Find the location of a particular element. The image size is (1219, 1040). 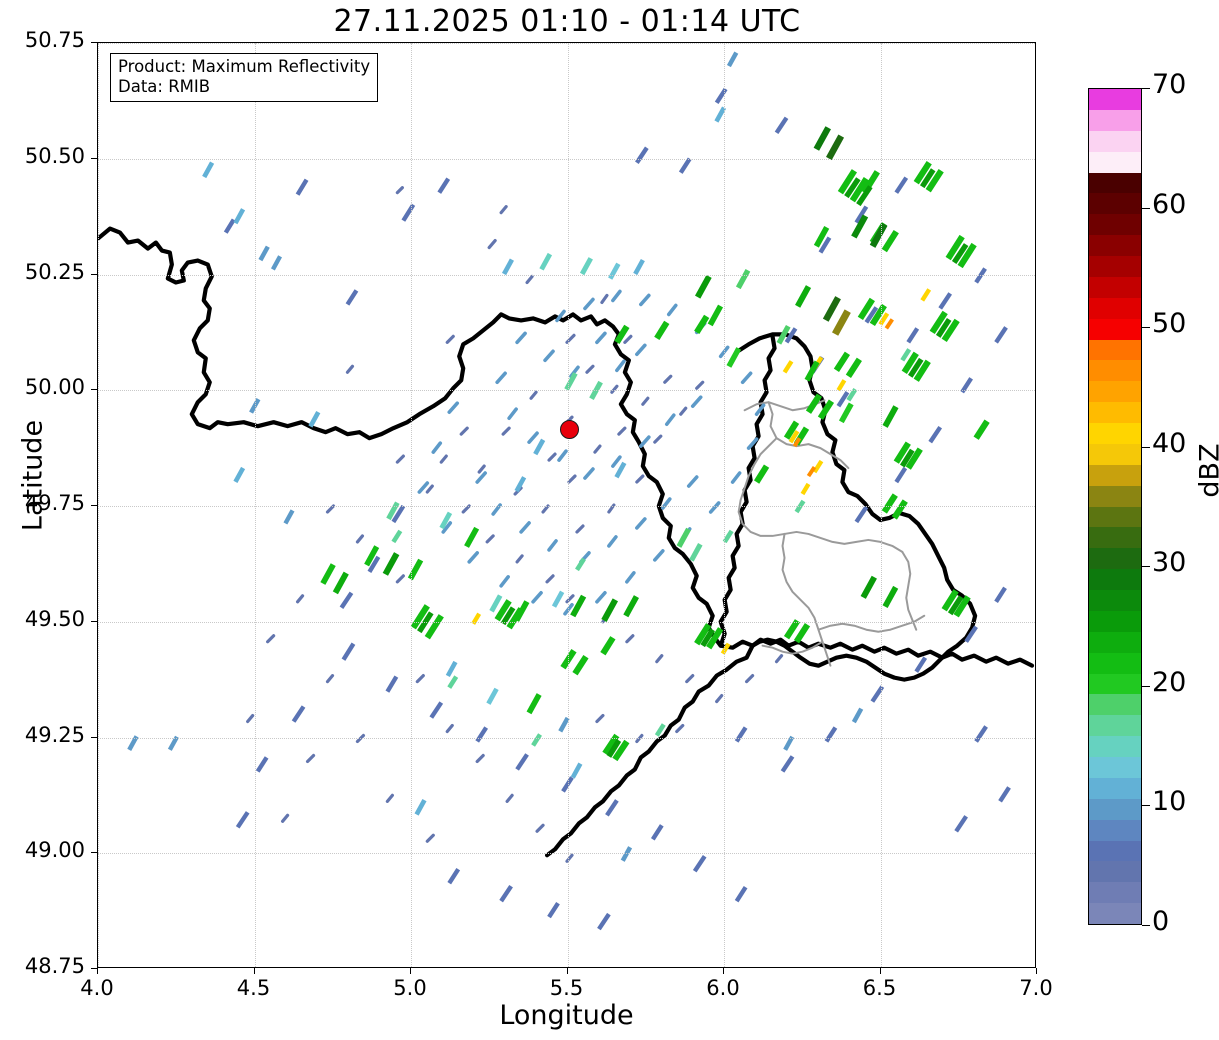

x-axis-tick-label: 6.0 is located at coordinates (723, 988).